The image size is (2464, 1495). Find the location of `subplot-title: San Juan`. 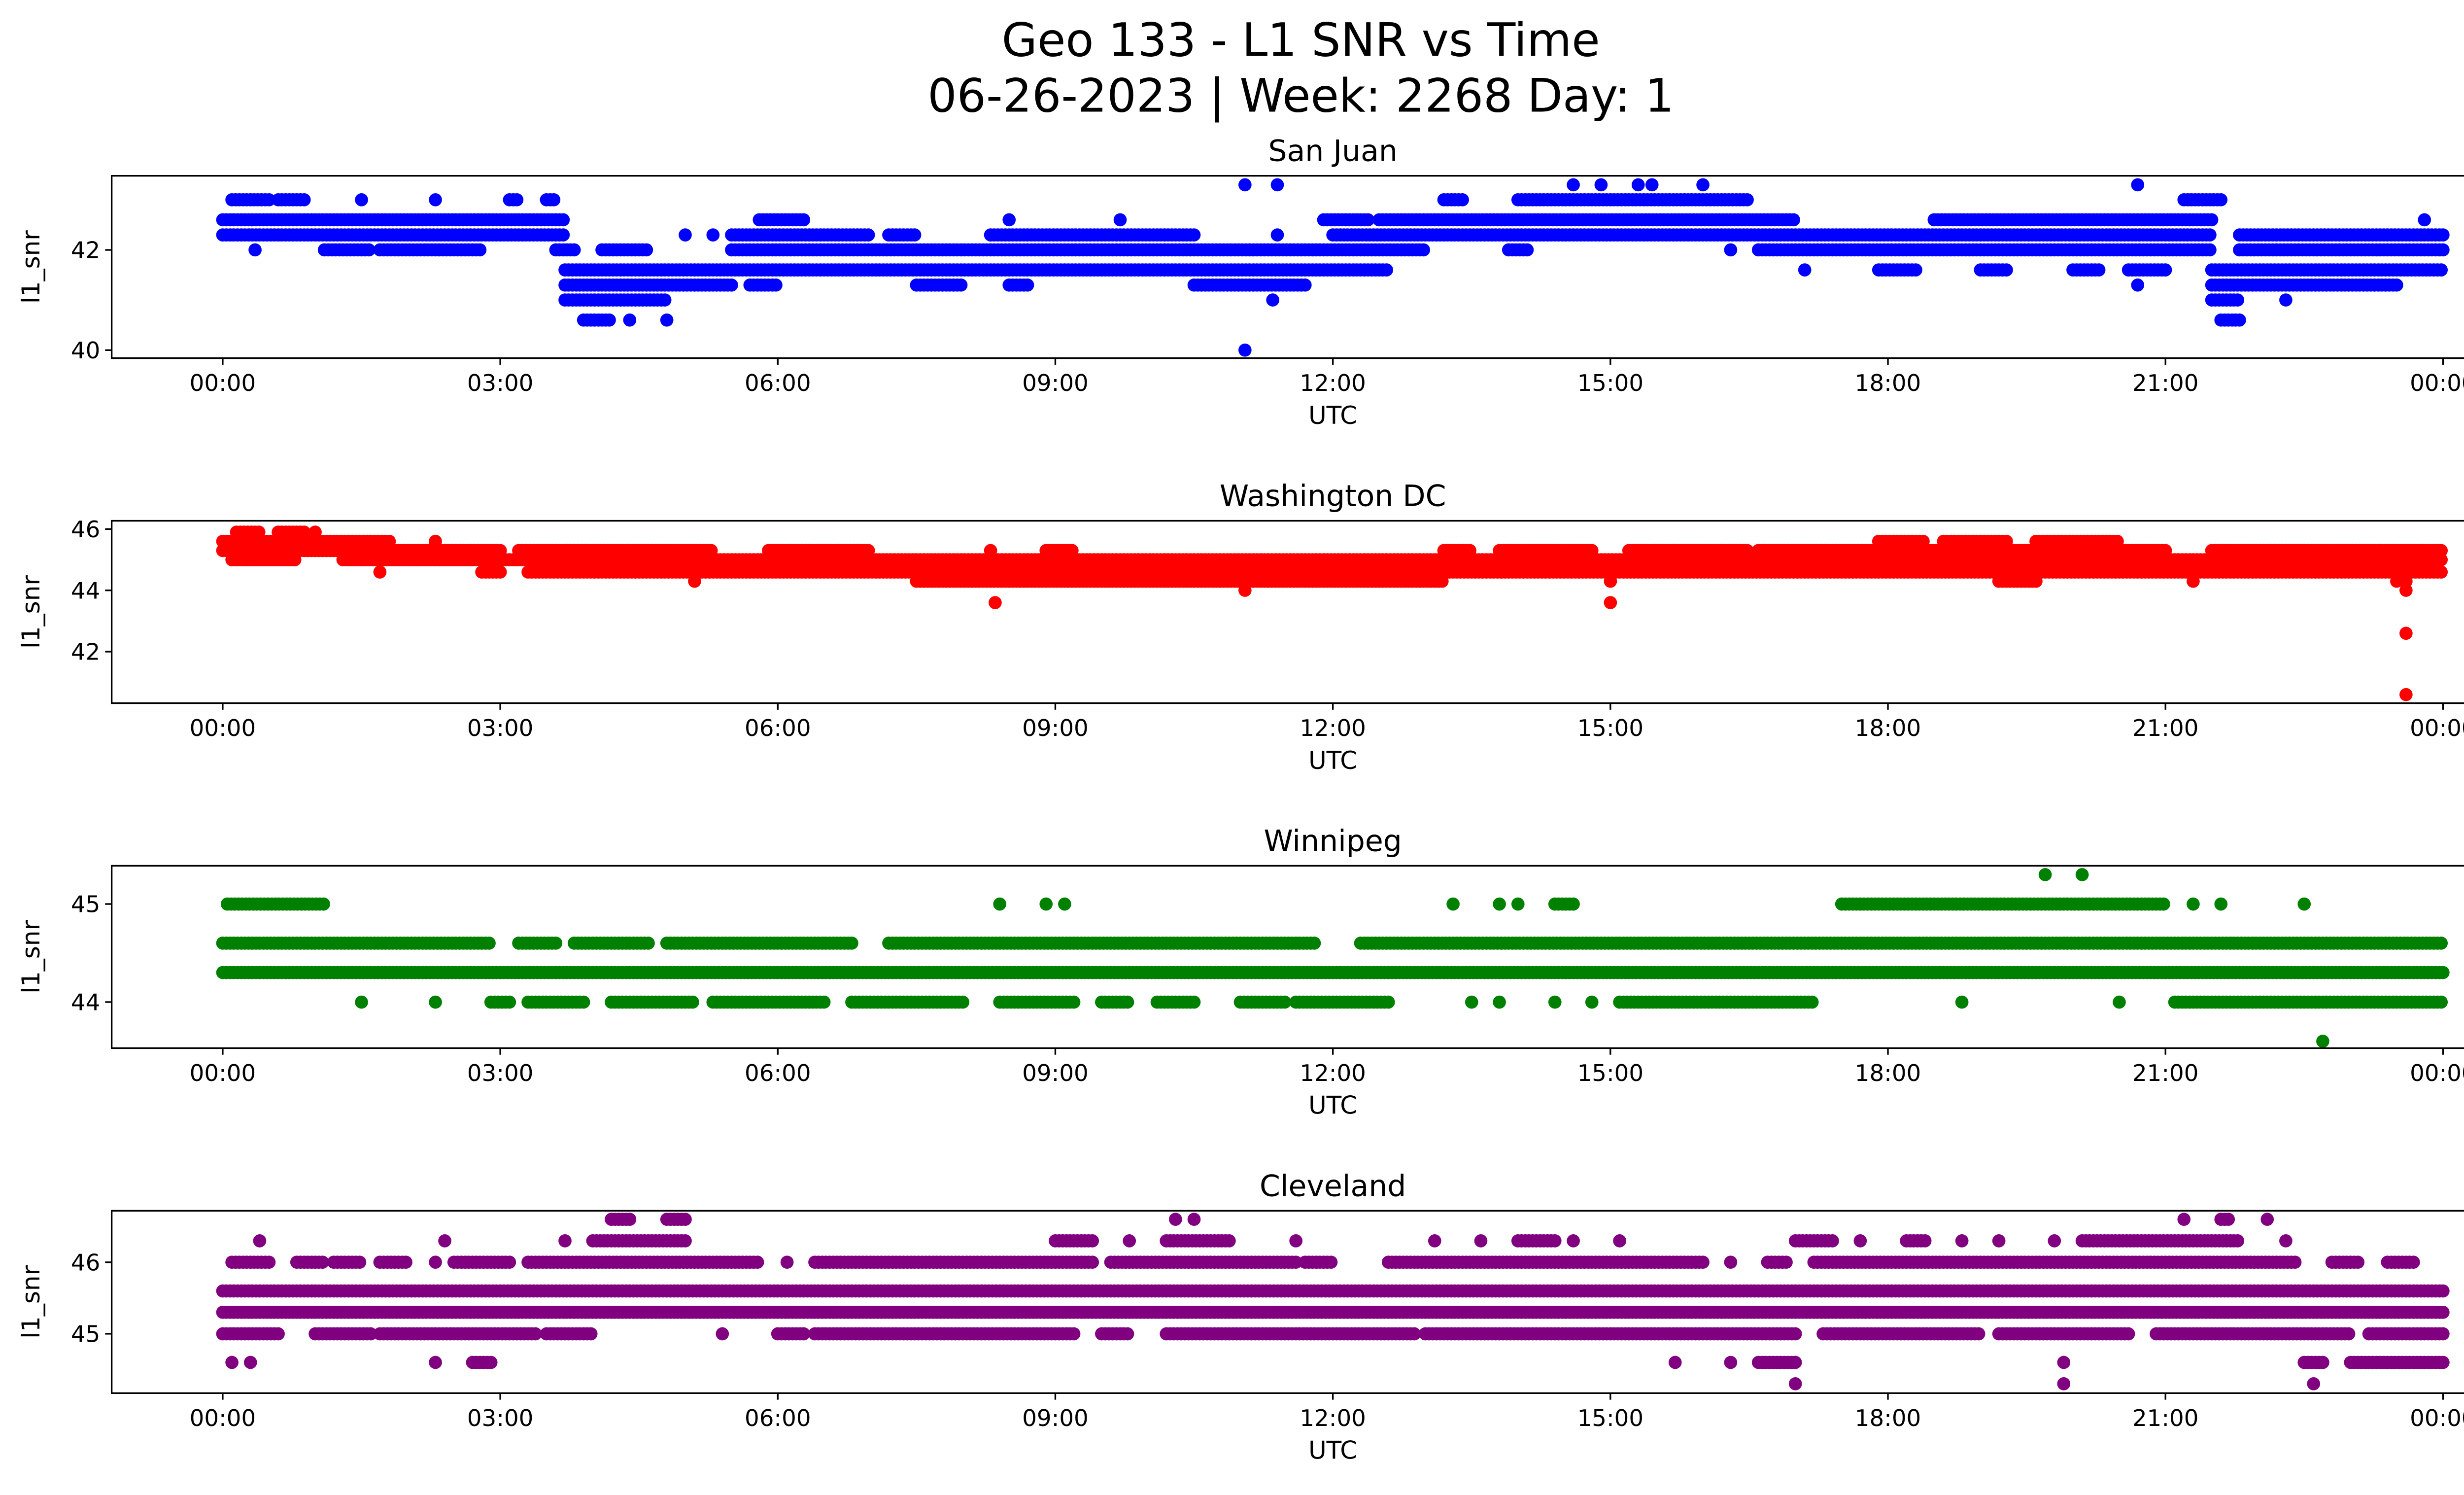

subplot-title: San Juan is located at coordinates (1332, 151).